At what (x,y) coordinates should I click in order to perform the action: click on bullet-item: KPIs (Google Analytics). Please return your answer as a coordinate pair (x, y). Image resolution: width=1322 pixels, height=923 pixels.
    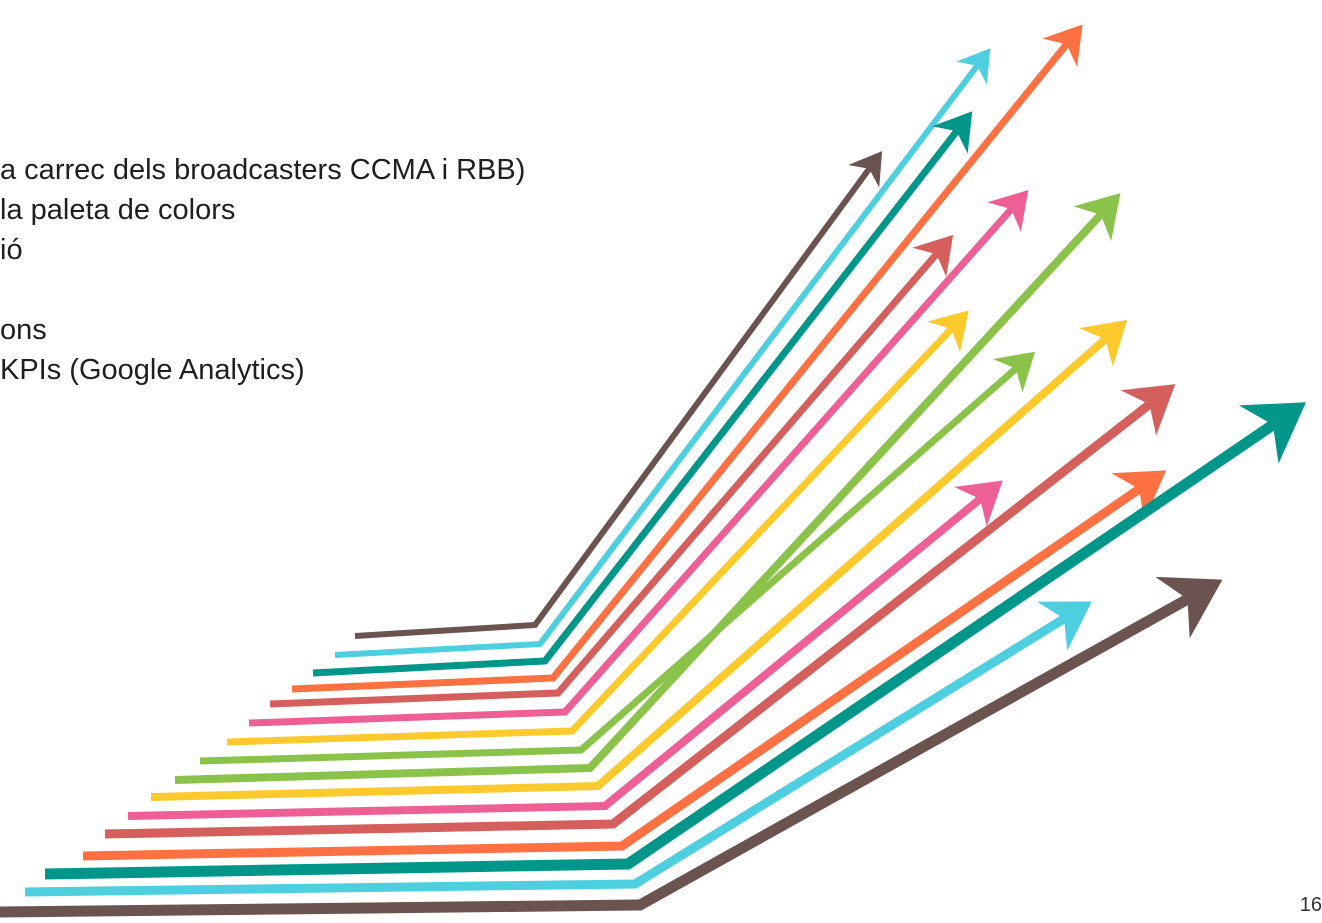
    Looking at the image, I should click on (152, 370).